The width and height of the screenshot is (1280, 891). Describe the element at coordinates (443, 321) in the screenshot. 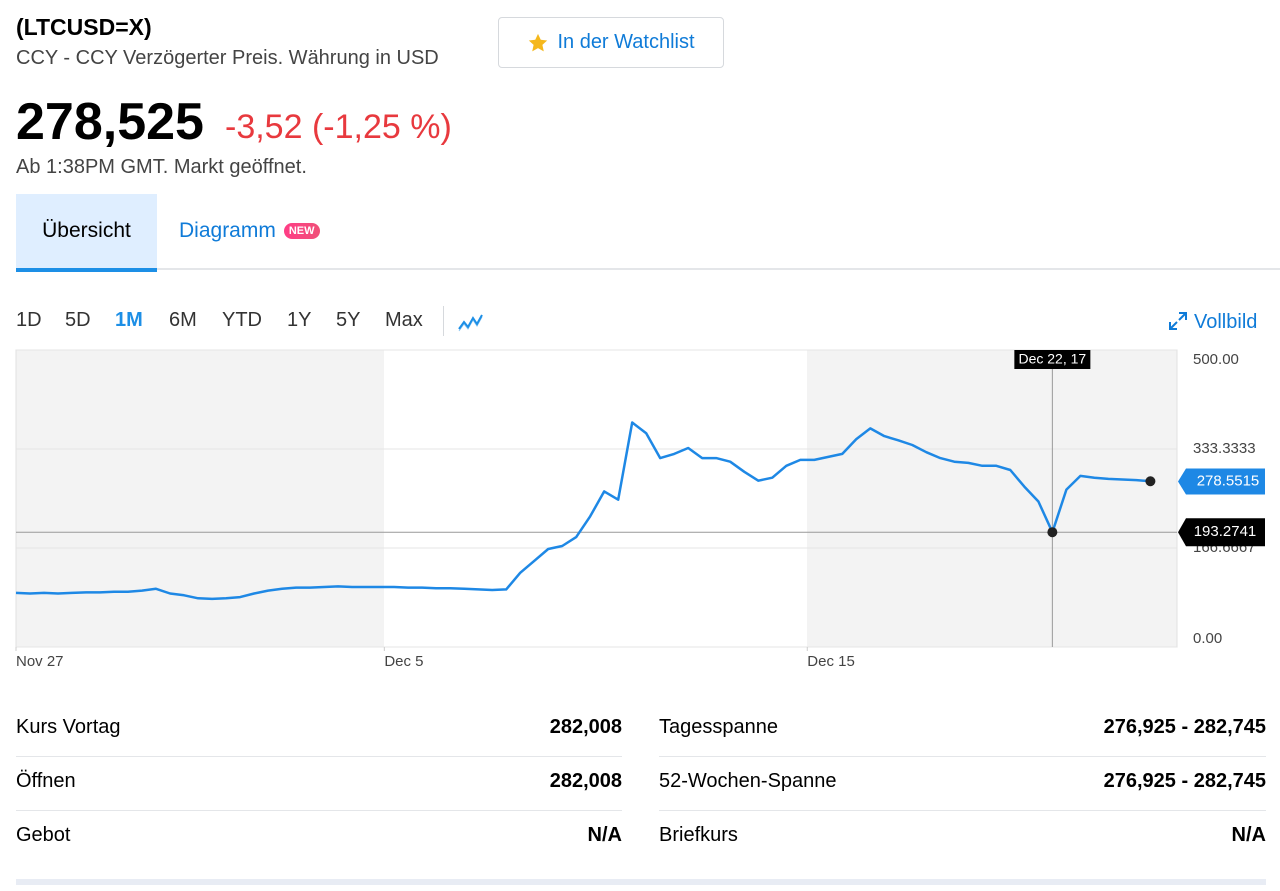

I see `separator` at that location.